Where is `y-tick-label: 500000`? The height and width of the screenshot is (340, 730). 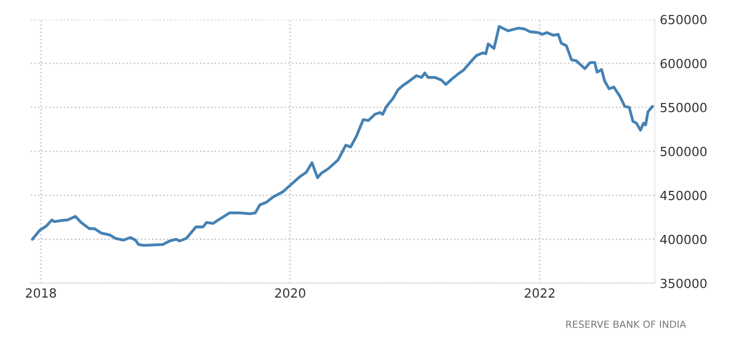 y-tick-label: 500000 is located at coordinates (683, 151).